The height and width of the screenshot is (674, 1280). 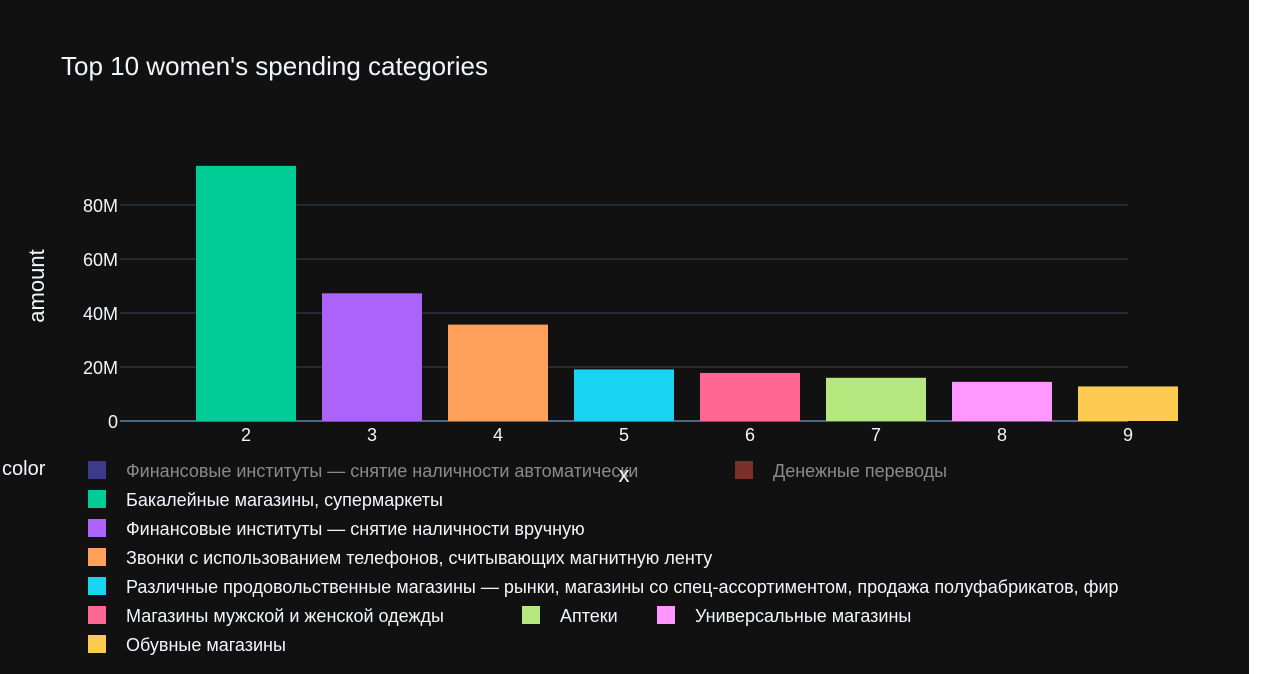 What do you see at coordinates (36, 285) in the screenshot?
I see `y-axis-title: amount` at bounding box center [36, 285].